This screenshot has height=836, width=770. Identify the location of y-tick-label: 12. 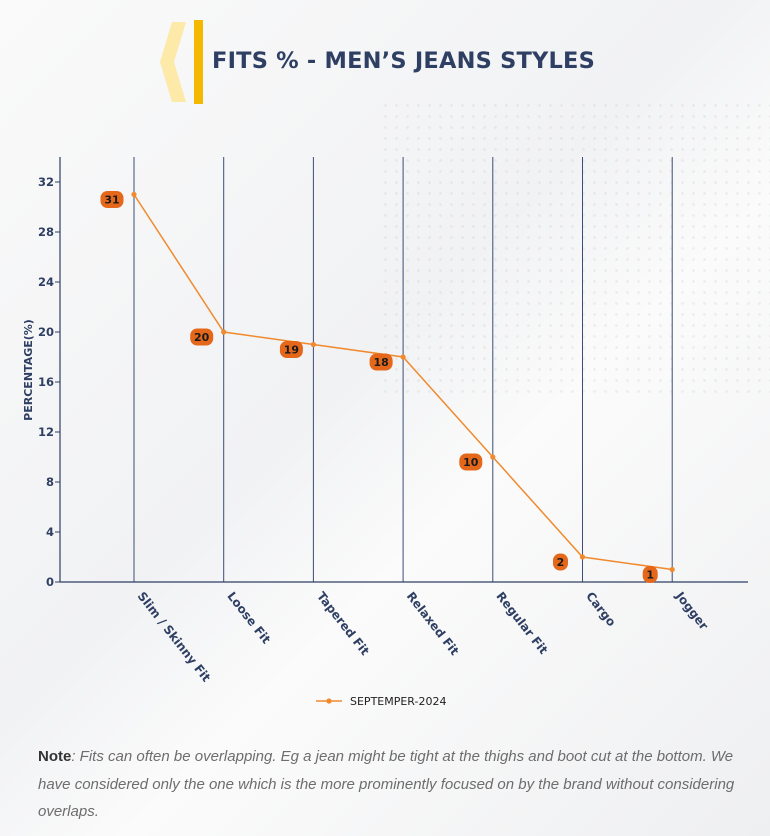
(46, 432).